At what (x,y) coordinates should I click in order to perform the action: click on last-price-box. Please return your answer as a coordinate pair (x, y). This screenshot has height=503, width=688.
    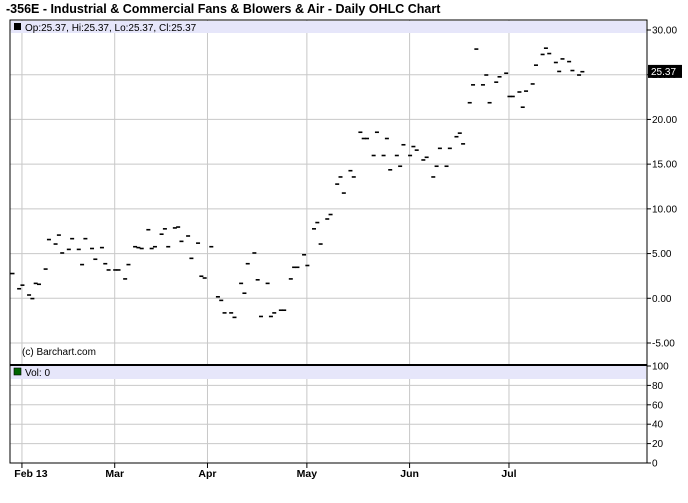
    Looking at the image, I should click on (665, 71).